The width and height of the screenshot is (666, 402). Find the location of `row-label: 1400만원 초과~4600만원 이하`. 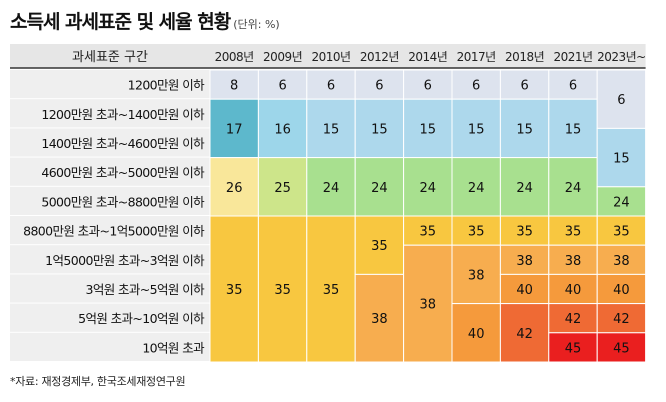

row-label: 1400만원 초과~4600만원 이하 is located at coordinates (123, 143).